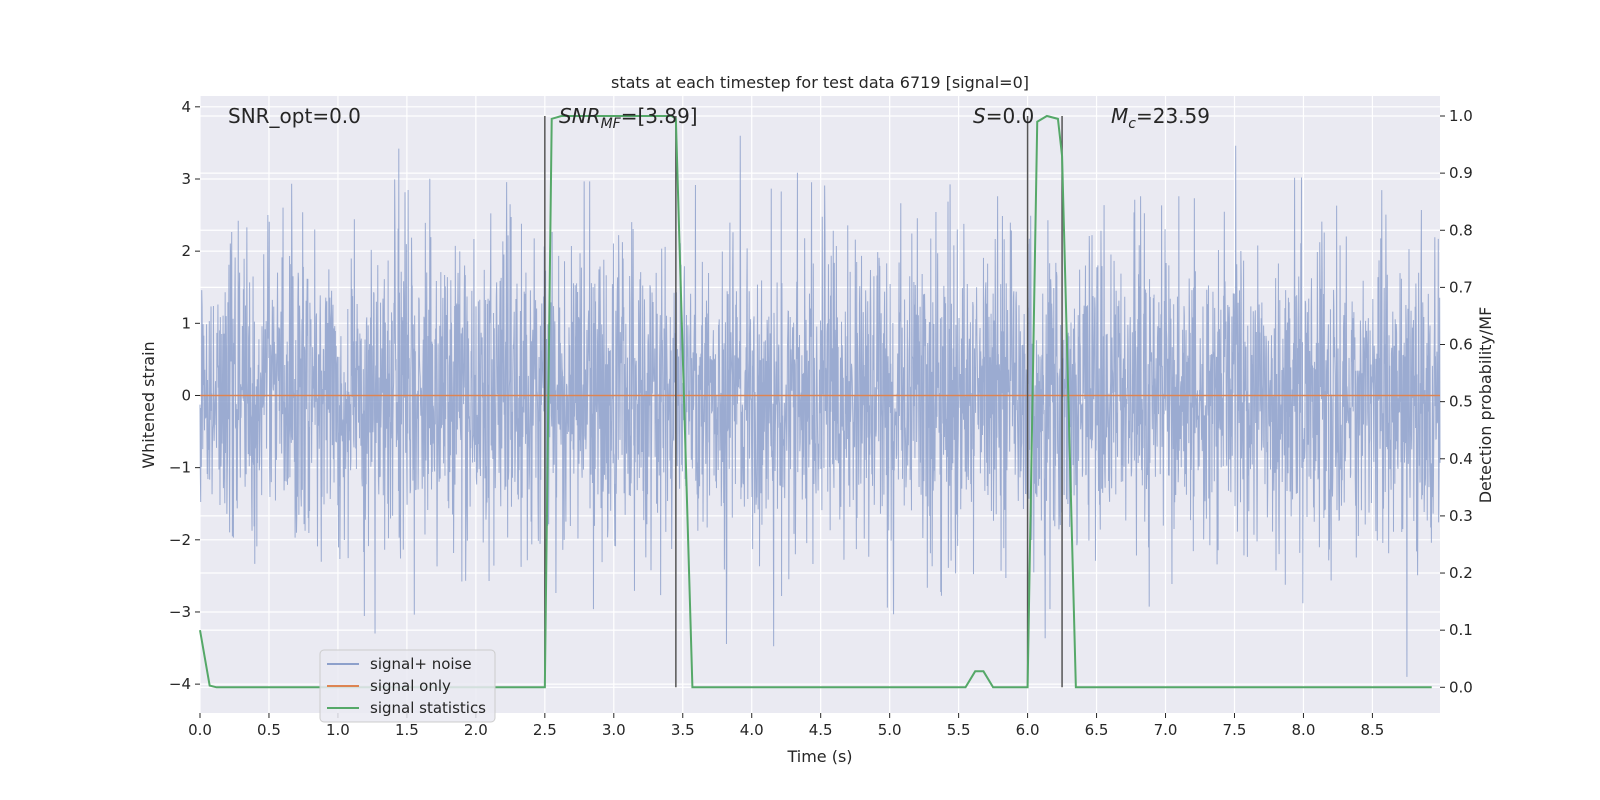 This screenshot has width=1600, height=800. What do you see at coordinates (1304, 730) in the screenshot?
I see `x-tick-label: 8.0` at bounding box center [1304, 730].